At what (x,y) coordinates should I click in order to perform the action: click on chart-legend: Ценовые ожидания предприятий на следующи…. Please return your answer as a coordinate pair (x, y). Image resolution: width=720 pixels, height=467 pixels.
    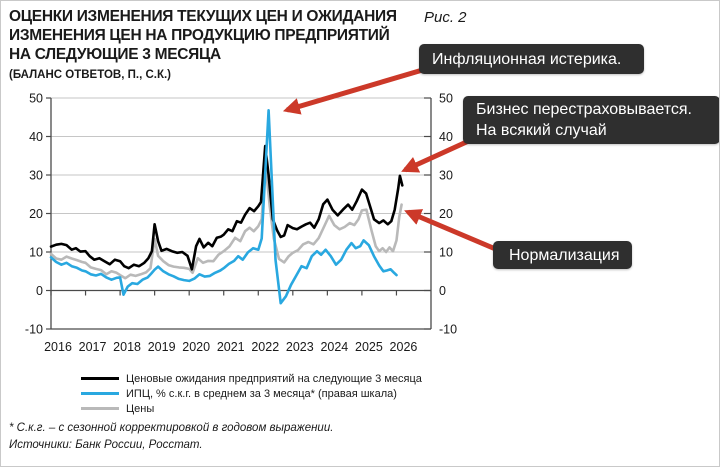
    Looking at the image, I should click on (251, 393).